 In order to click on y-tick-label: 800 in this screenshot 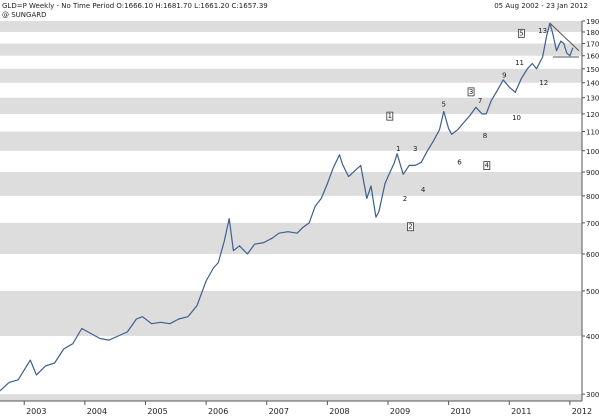, I will do `click(592, 197)`.